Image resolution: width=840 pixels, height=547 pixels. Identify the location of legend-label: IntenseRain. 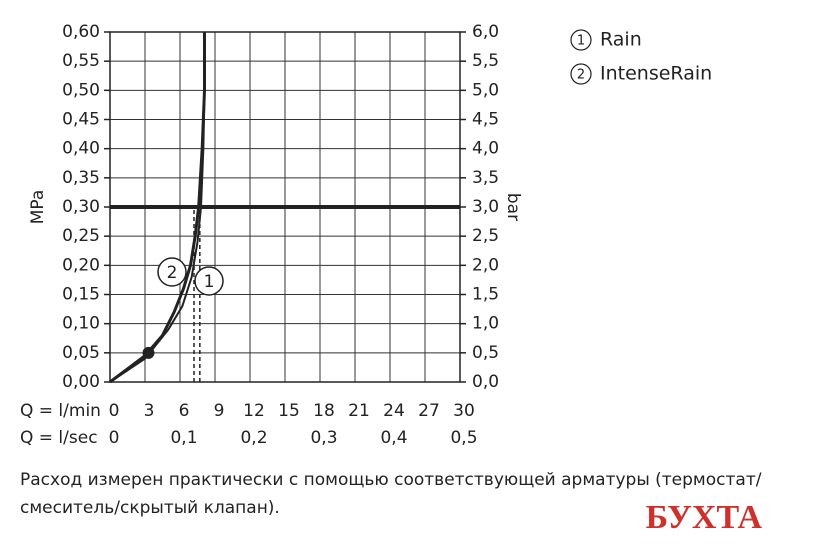
(656, 74).